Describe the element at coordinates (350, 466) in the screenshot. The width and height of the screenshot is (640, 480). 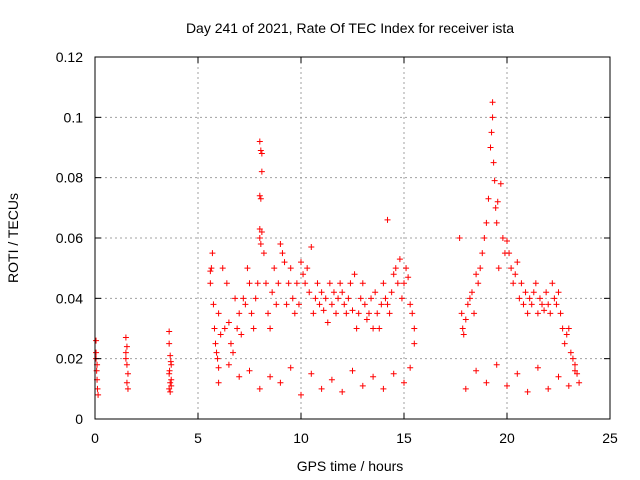
I see `x-axis-label: GPS time / hours` at that location.